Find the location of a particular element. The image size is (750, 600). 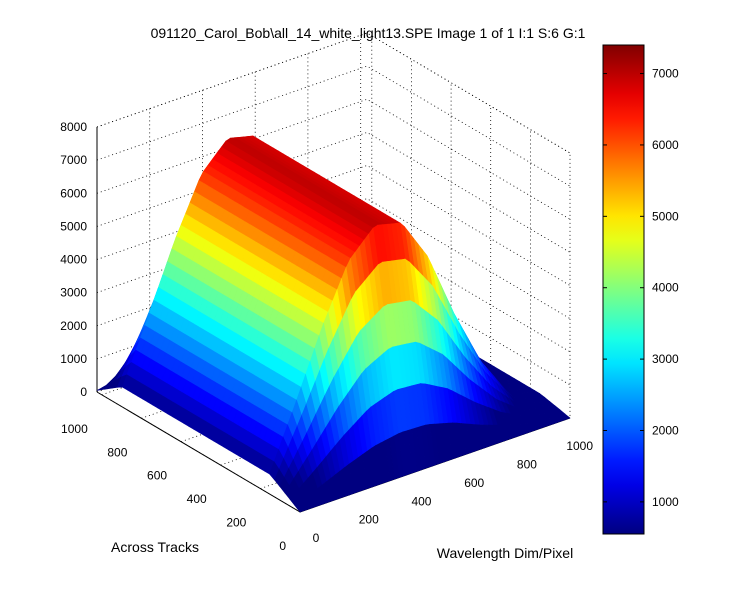

x-tick-label: 1000 is located at coordinates (579, 446).